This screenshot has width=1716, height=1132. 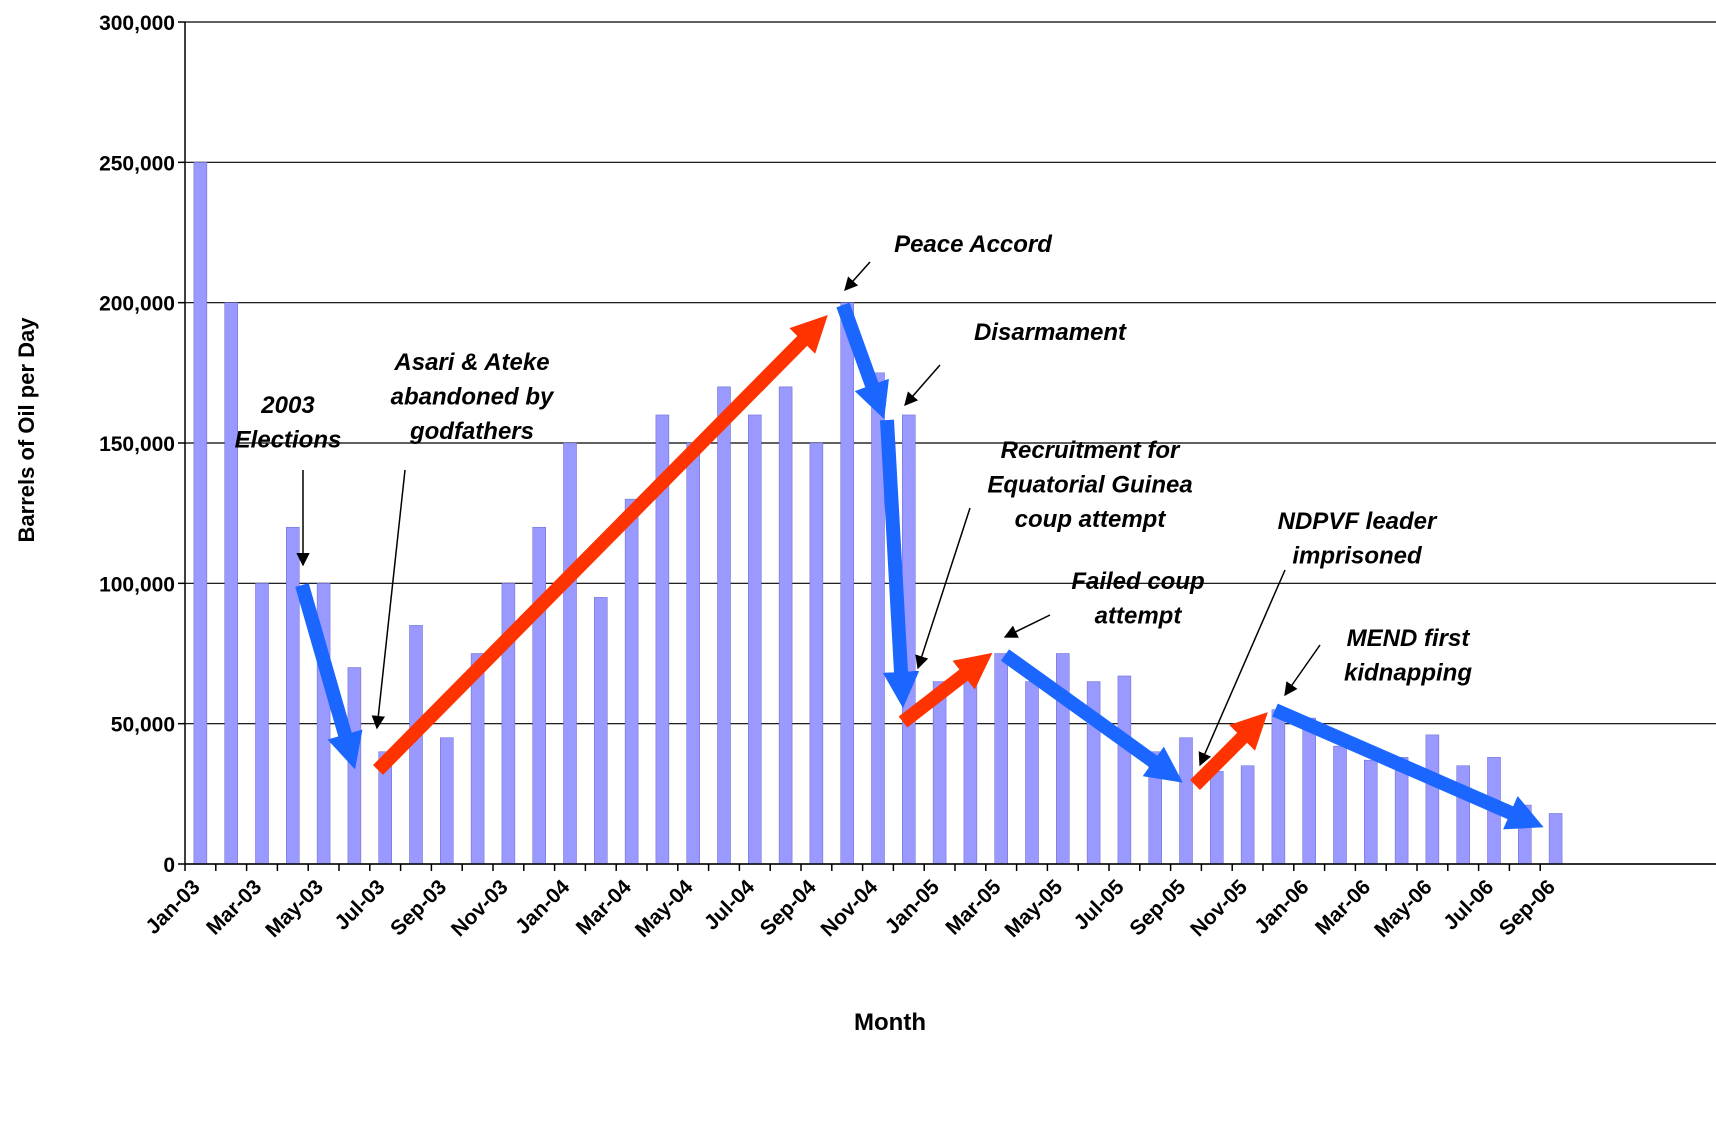 I want to click on x-tick-label: Mar-06, so click(x=1343, y=907).